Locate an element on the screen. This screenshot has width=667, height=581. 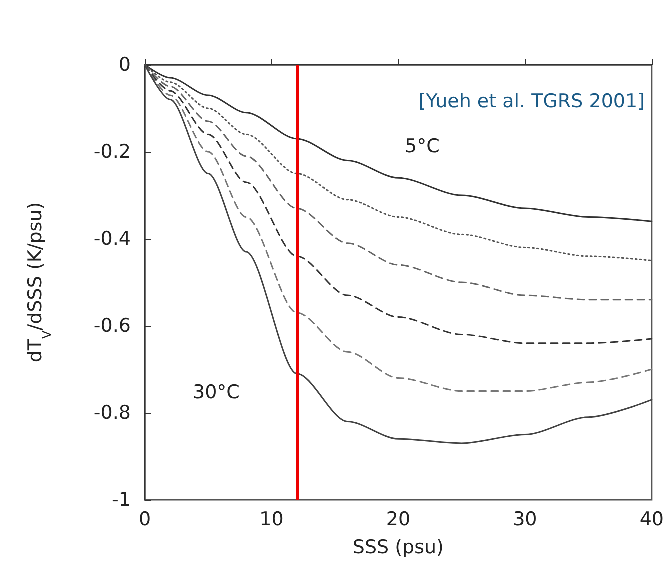
y-tick-label: 0 is located at coordinates (124, 65).